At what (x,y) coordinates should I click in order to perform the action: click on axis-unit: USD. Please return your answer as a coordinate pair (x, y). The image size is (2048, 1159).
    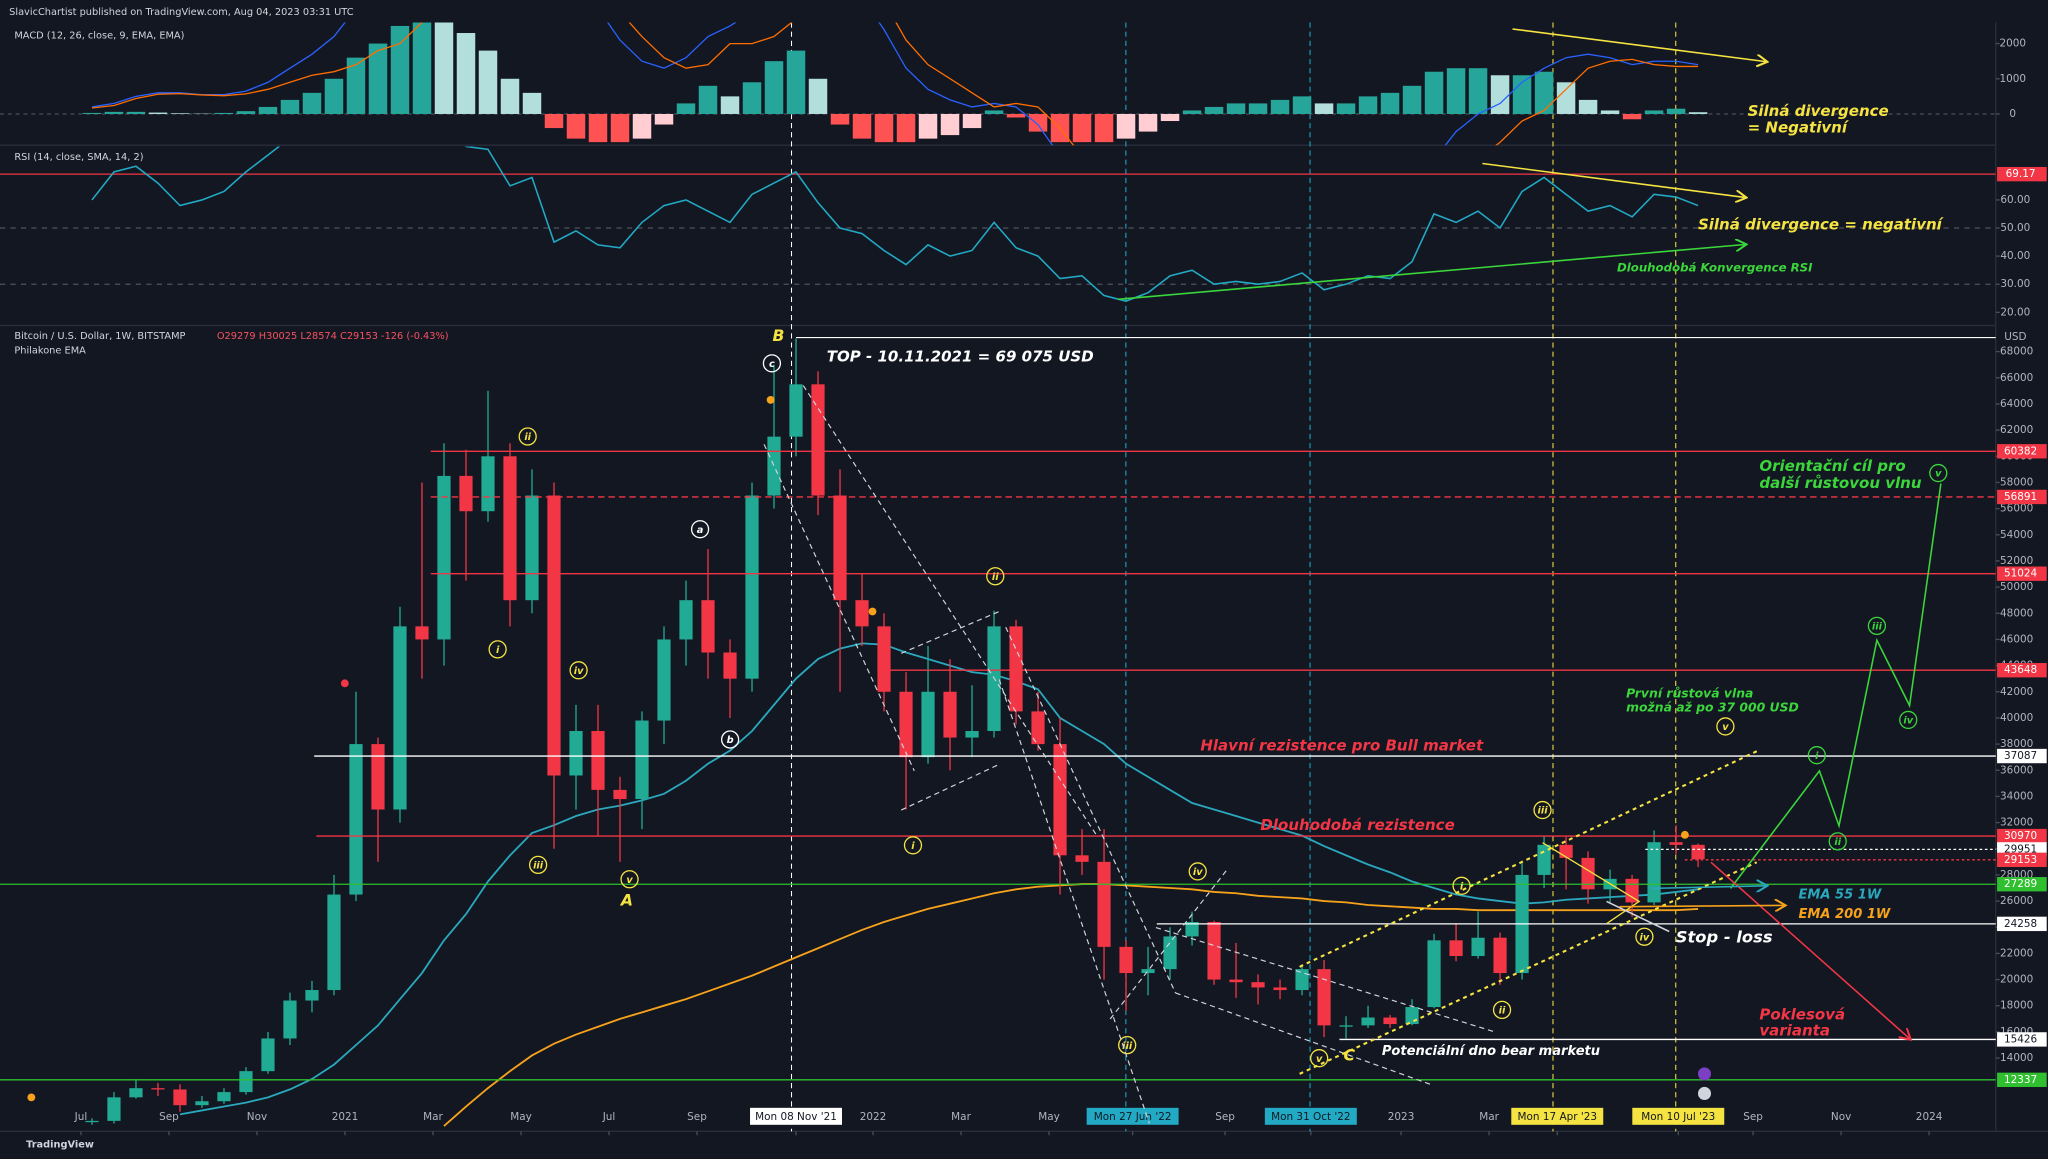
    Looking at the image, I should click on (2015, 337).